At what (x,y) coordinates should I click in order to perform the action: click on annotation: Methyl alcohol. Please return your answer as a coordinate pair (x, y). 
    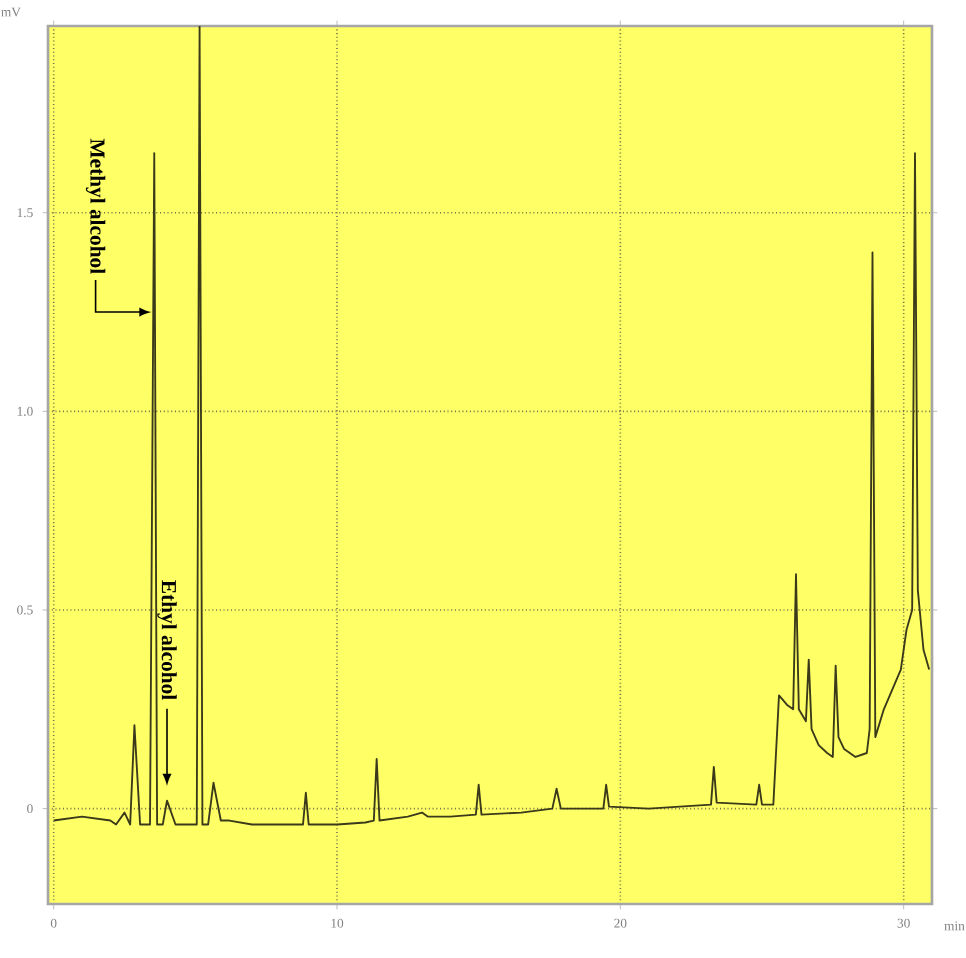
    Looking at the image, I should click on (95, 206).